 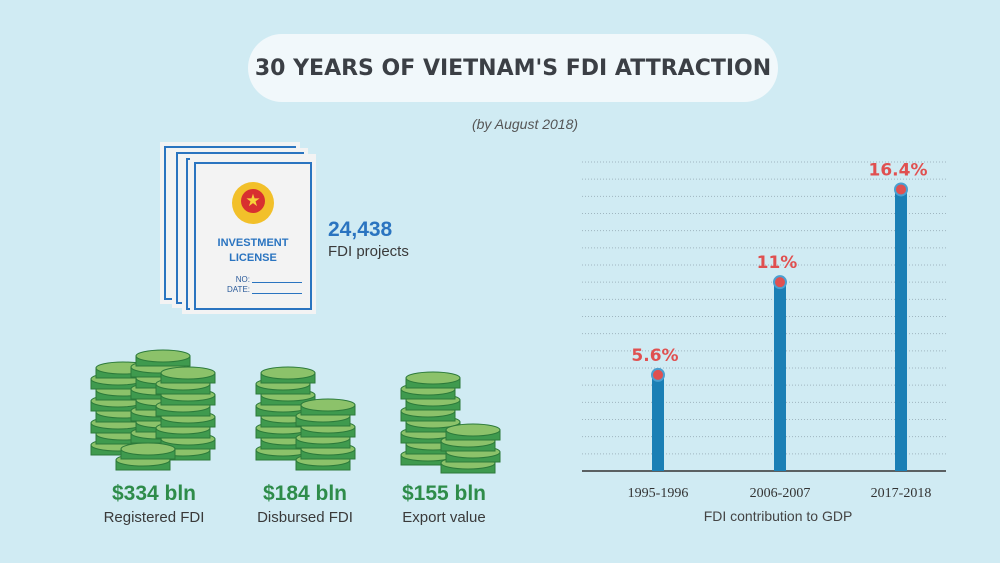 What do you see at coordinates (368, 251) in the screenshot?
I see `projects-label: FDI projects` at bounding box center [368, 251].